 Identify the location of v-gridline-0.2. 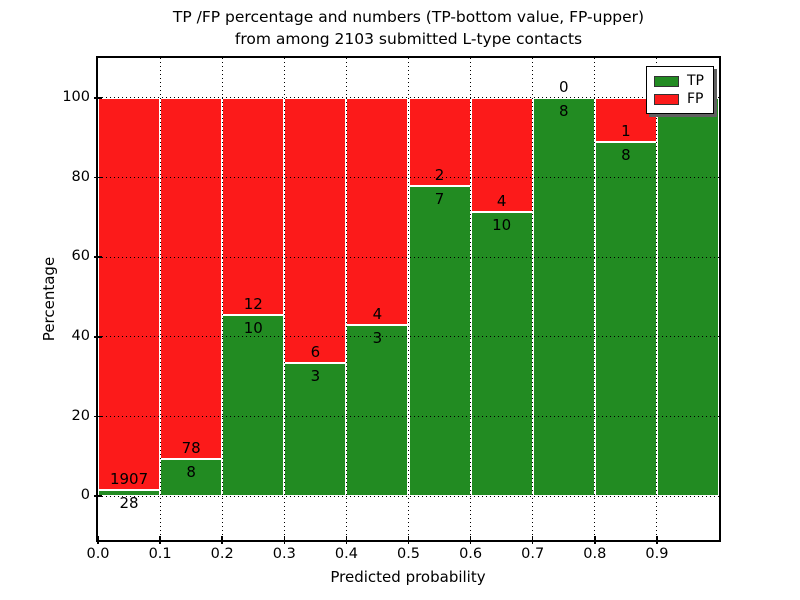
(222, 299).